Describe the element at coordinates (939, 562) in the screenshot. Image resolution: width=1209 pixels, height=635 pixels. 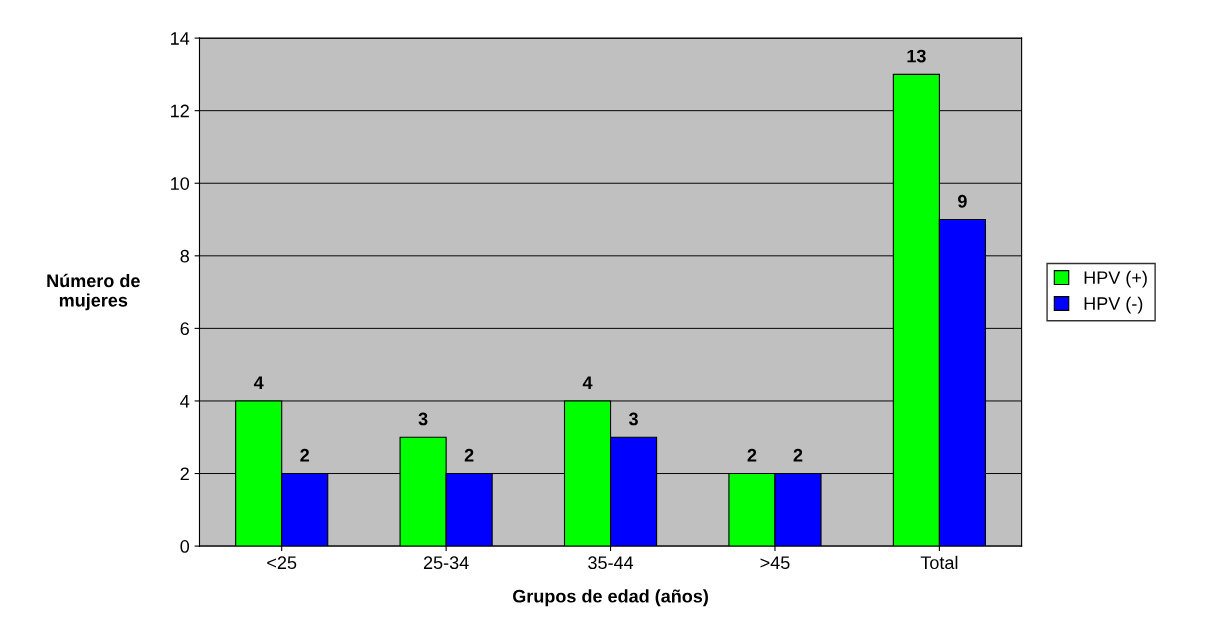
I see `x-tick-label: Total` at that location.